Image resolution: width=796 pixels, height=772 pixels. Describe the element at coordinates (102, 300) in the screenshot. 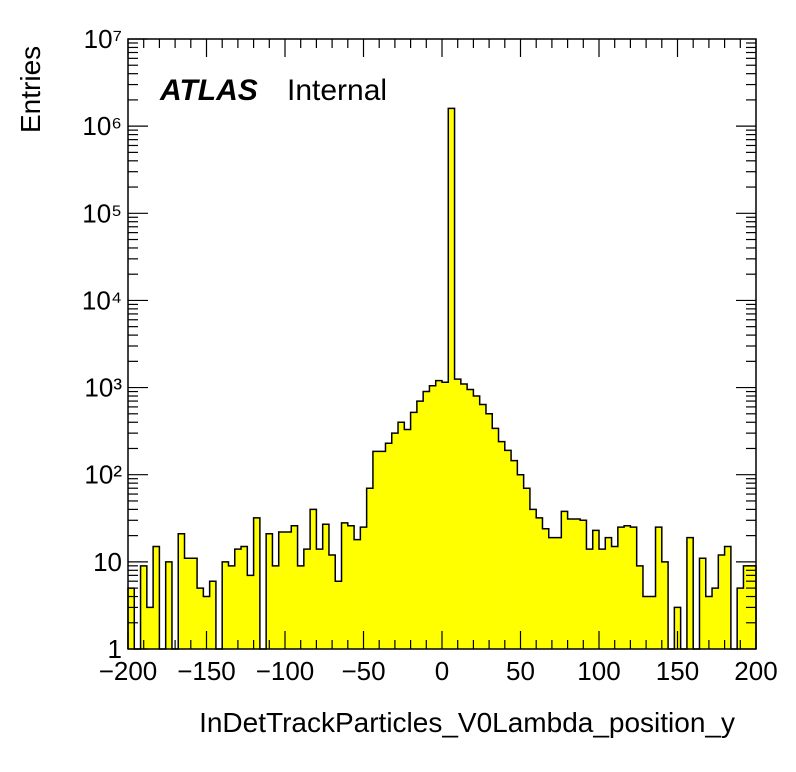

I see `y-tick-label: 10⁴` at that location.